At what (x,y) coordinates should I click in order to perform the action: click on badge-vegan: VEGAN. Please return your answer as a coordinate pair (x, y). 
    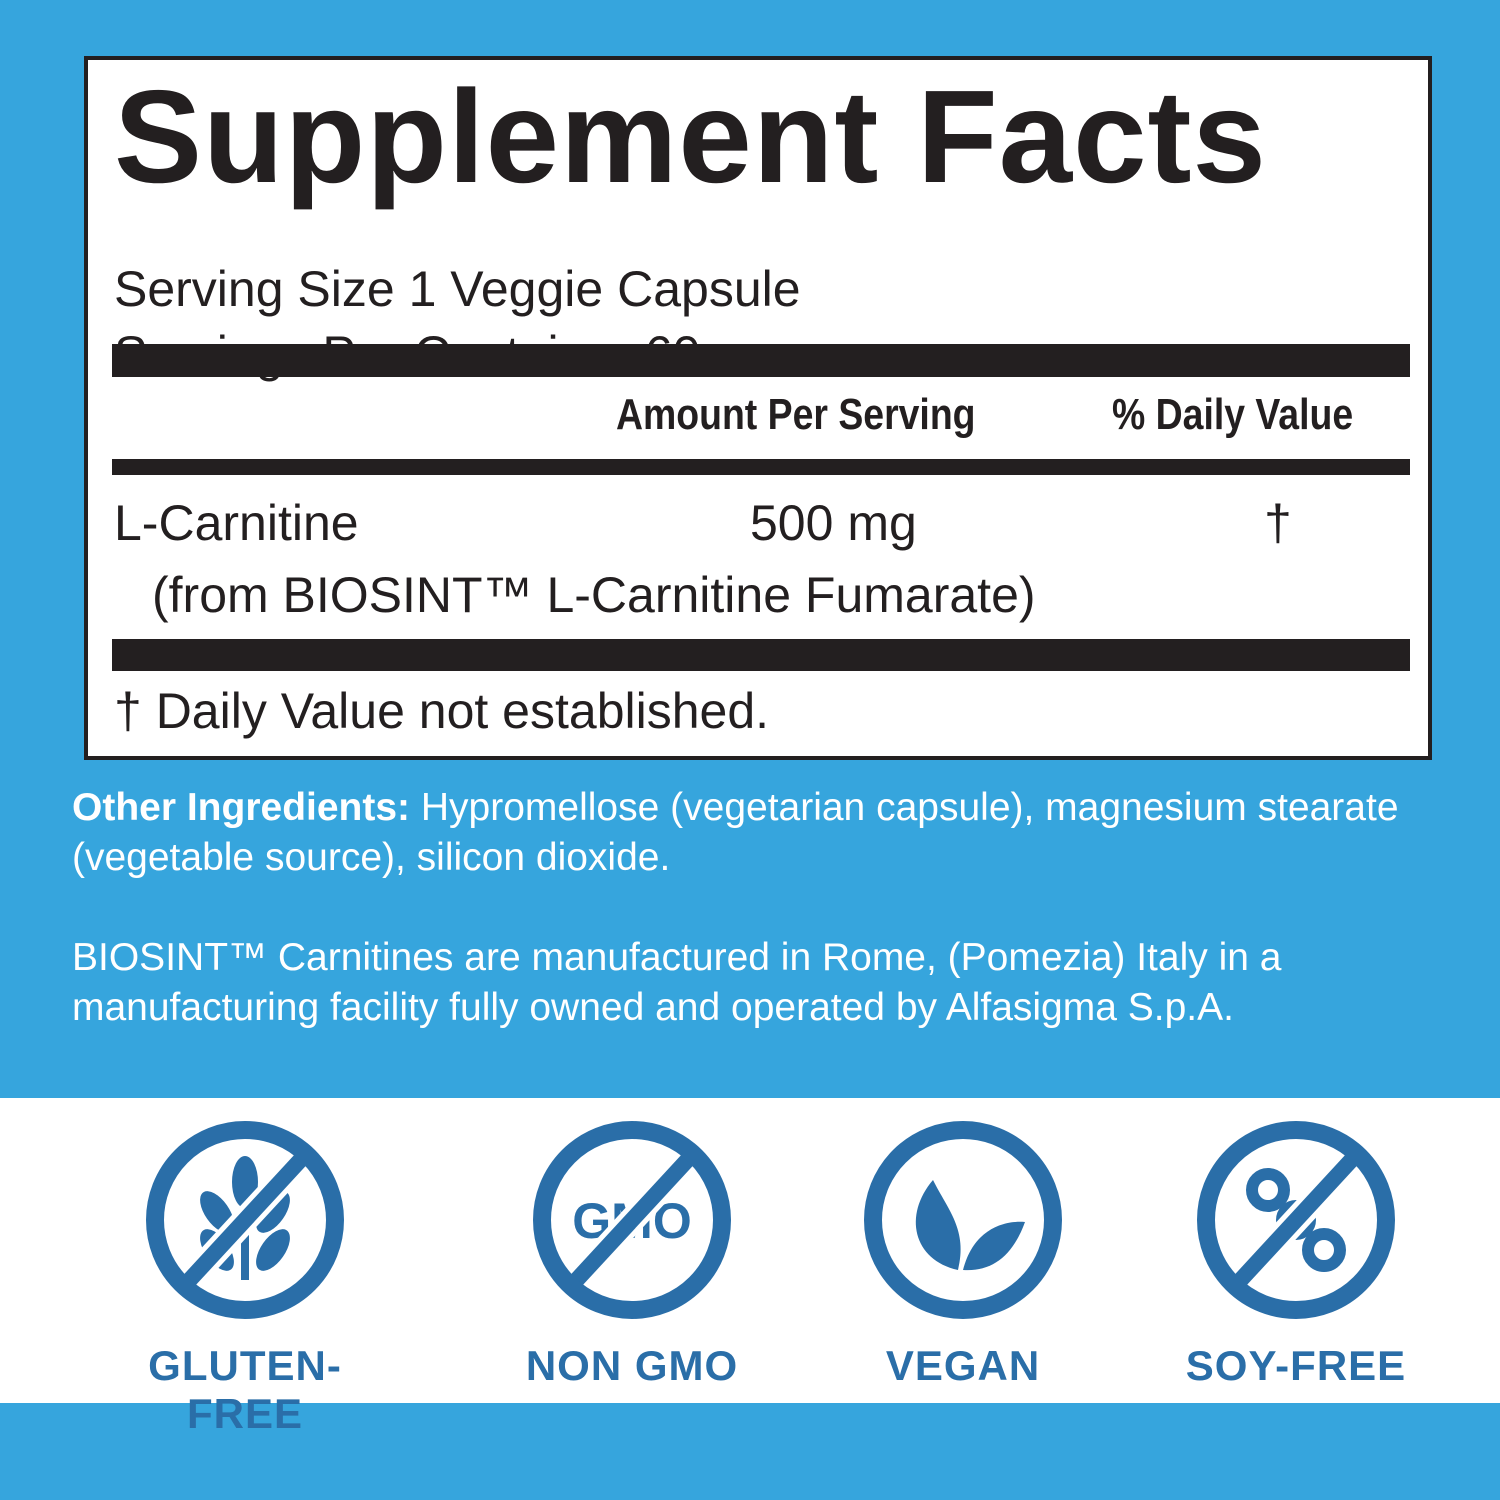
    Looking at the image, I should click on (963, 1250).